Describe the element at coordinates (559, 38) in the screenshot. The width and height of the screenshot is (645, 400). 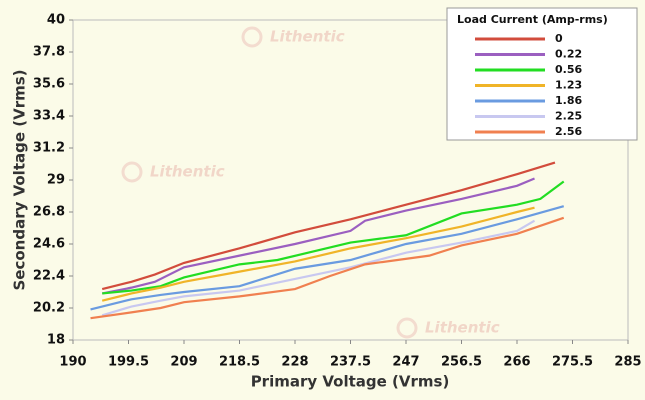
I see `legend-label: 0` at that location.